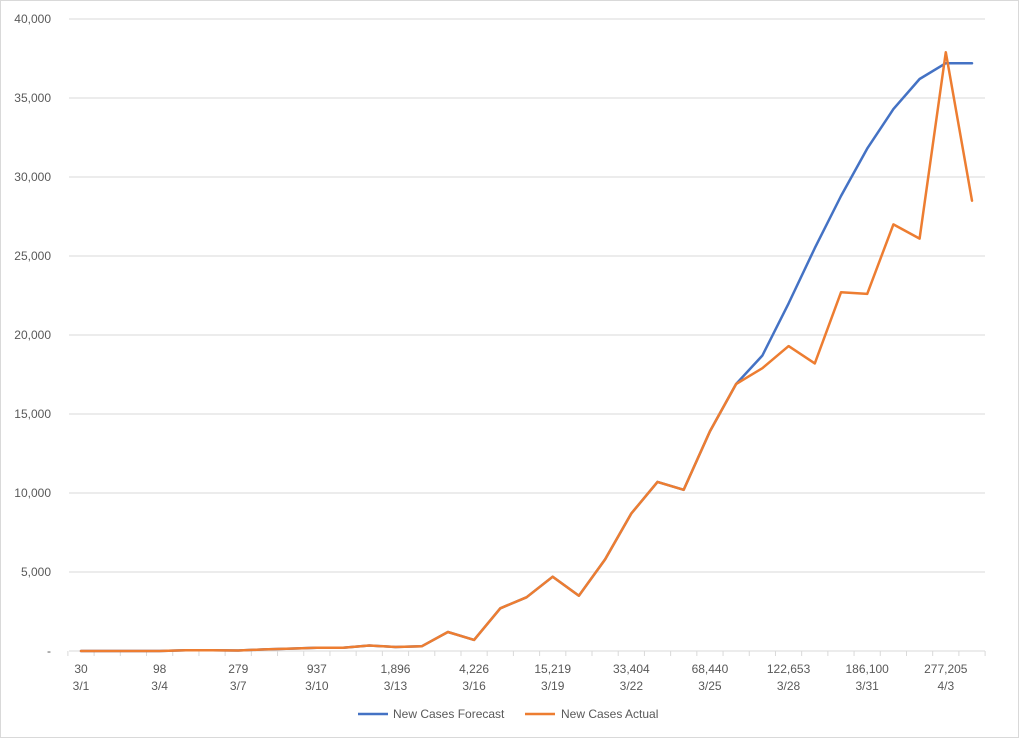 The height and width of the screenshot is (739, 1019). Describe the element at coordinates (631, 669) in the screenshot. I see `x-tick-label-value: 33,404` at that location.